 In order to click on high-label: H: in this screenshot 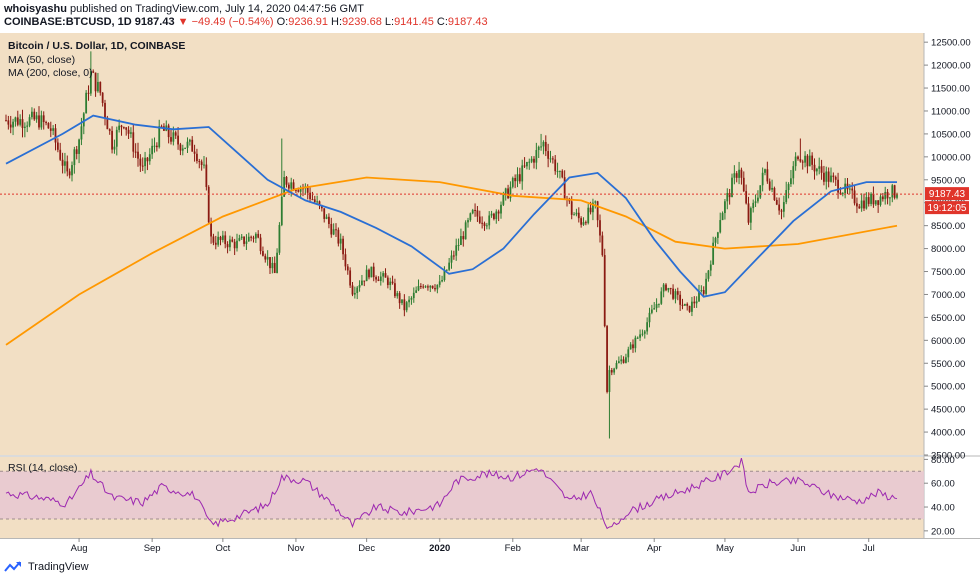, I will do `click(337, 22)`.